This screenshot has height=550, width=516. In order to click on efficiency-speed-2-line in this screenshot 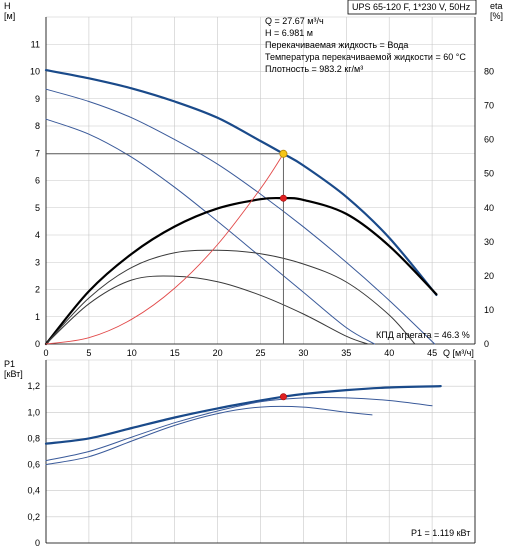, I will do `click(230, 297)`.